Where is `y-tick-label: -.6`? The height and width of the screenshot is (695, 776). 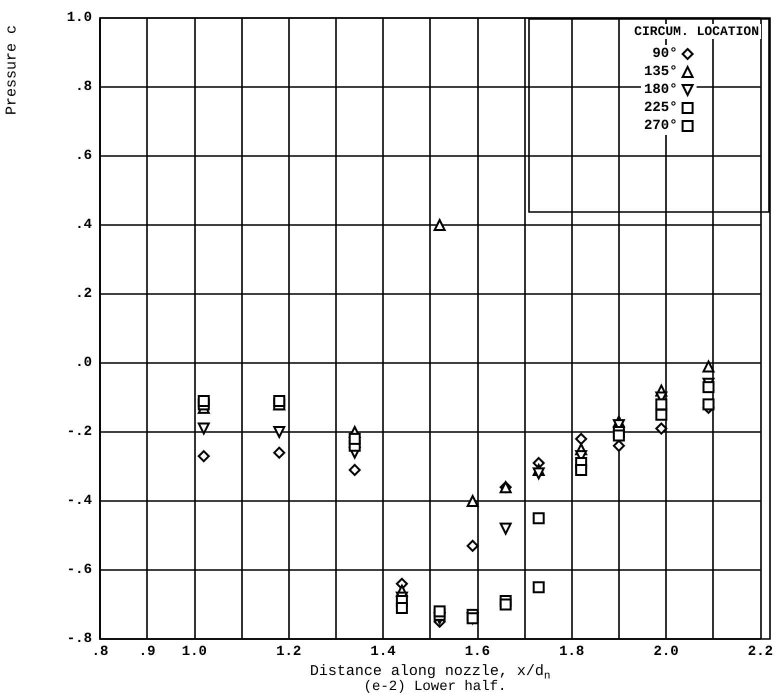
y-tick-label: -.6 is located at coordinates (79, 570).